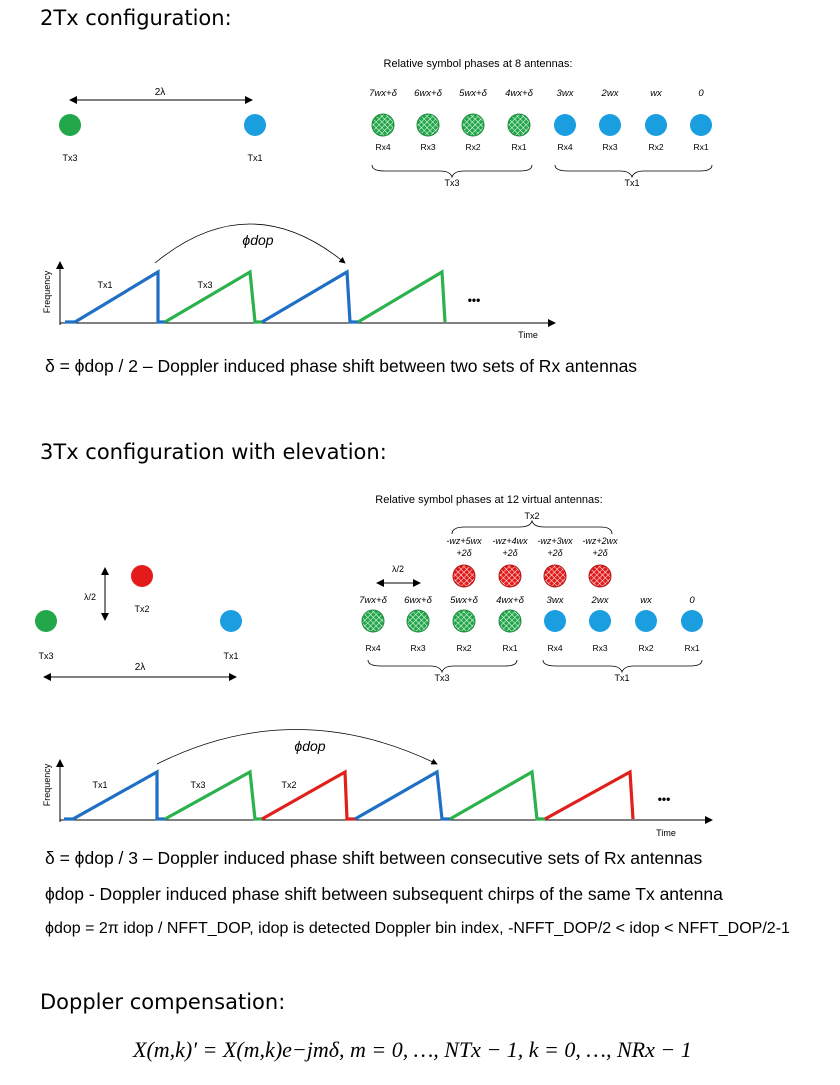 The width and height of the screenshot is (840, 1085). What do you see at coordinates (47, 291) in the screenshot?
I see `d1-frequency-label: Frequency` at bounding box center [47, 291].